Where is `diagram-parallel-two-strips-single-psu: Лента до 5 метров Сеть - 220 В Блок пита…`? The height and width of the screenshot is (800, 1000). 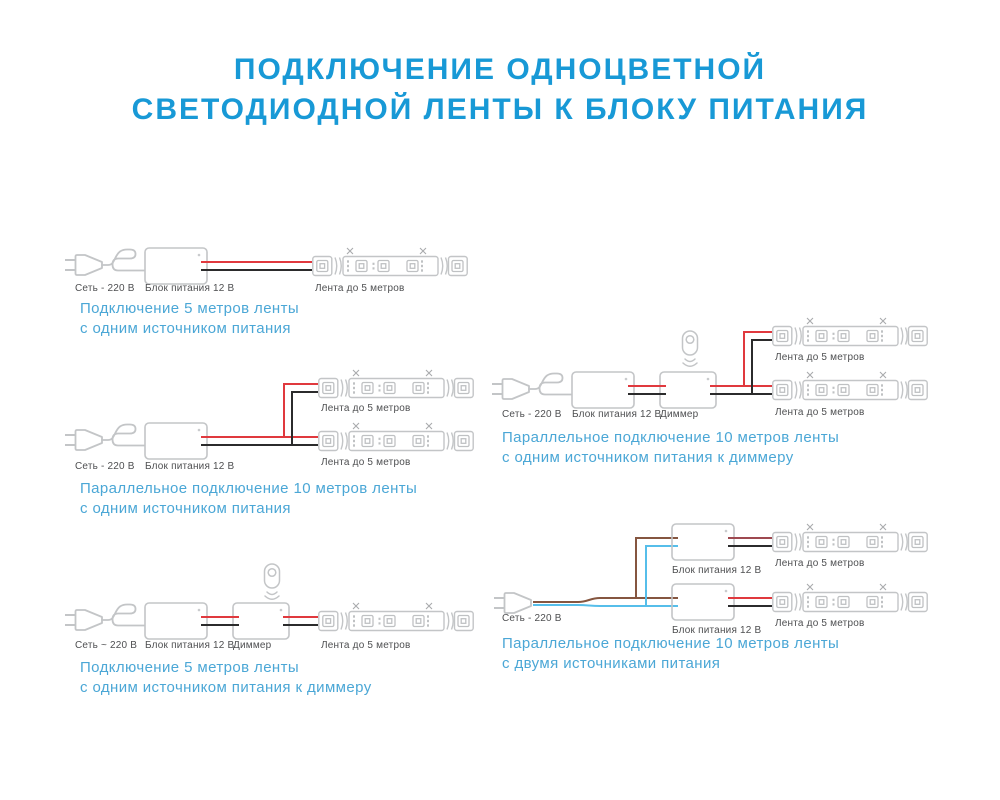 diagram-parallel-two-strips-single-psu: Лента до 5 метров Сеть - 220 В Блок пита… is located at coordinates (269, 420).